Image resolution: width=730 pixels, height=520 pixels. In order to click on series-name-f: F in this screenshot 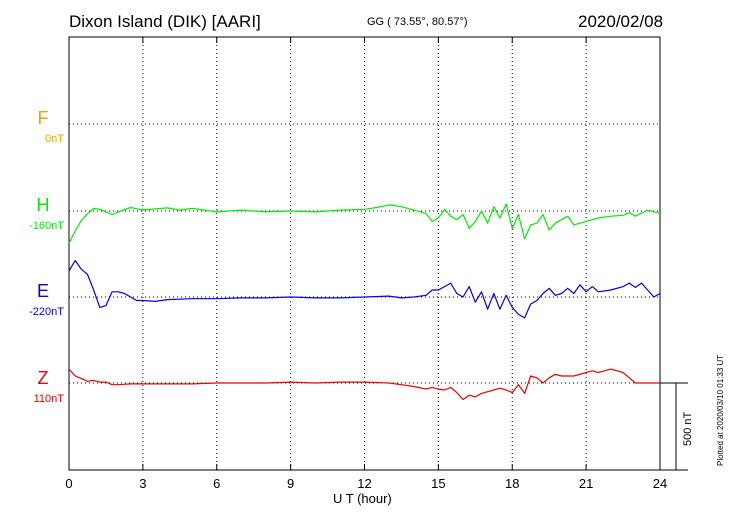, I will do `click(43, 118)`.